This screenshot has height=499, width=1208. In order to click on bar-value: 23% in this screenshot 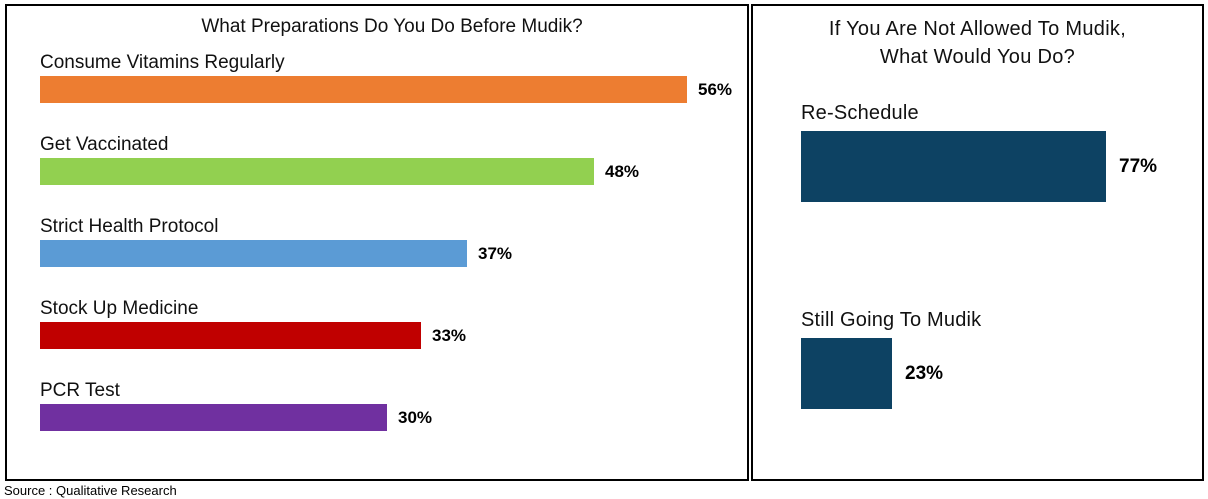, I will do `click(924, 373)`.